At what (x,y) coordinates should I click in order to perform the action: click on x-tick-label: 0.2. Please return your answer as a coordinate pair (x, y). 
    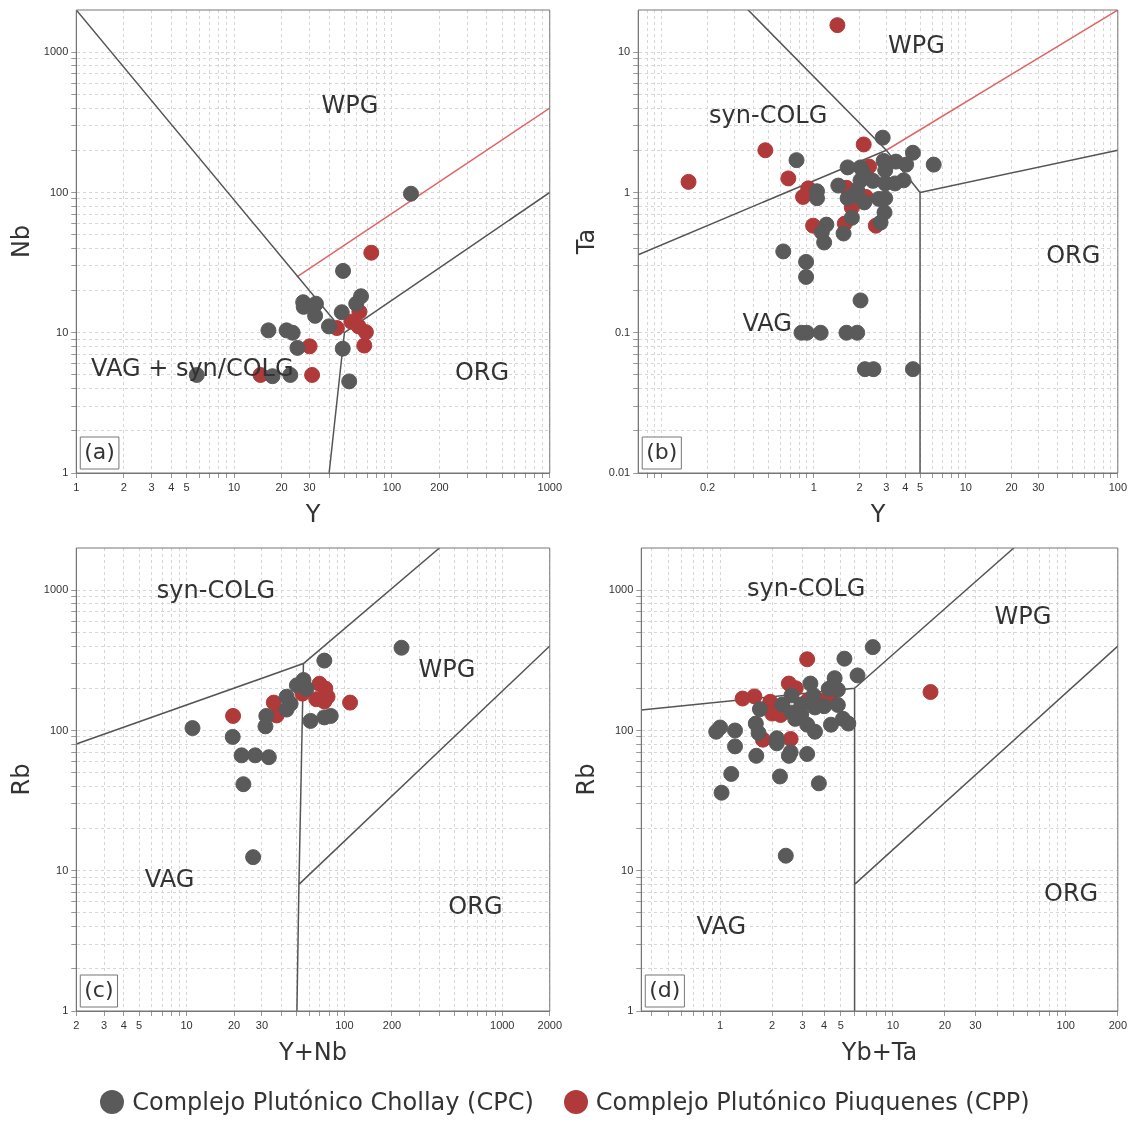
    Looking at the image, I should click on (707, 486).